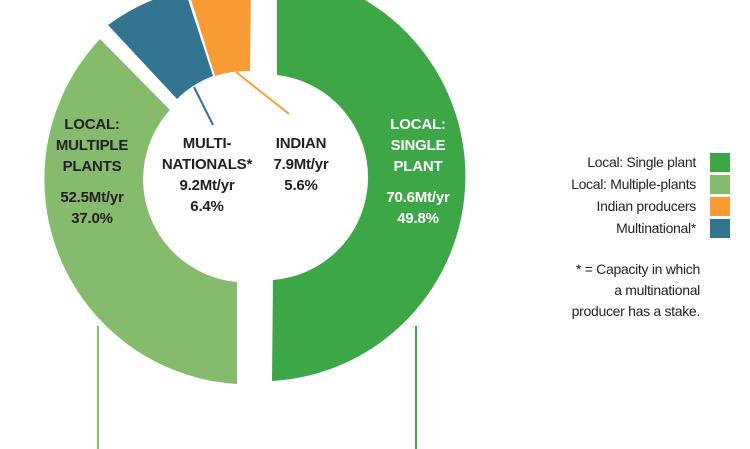 This screenshot has height=449, width=750. I want to click on legend-item-indian-producers: Indian producers, so click(630, 206).